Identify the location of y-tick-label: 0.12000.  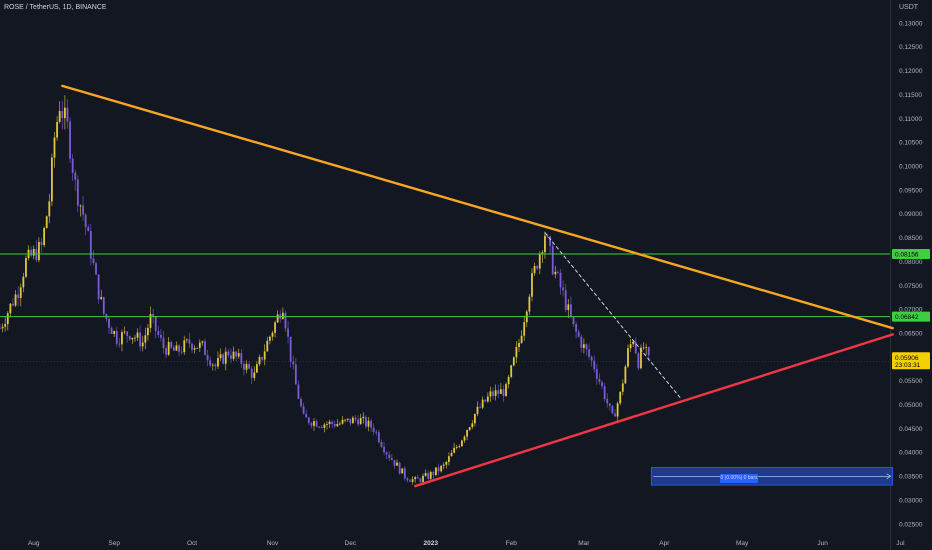
(911, 71).